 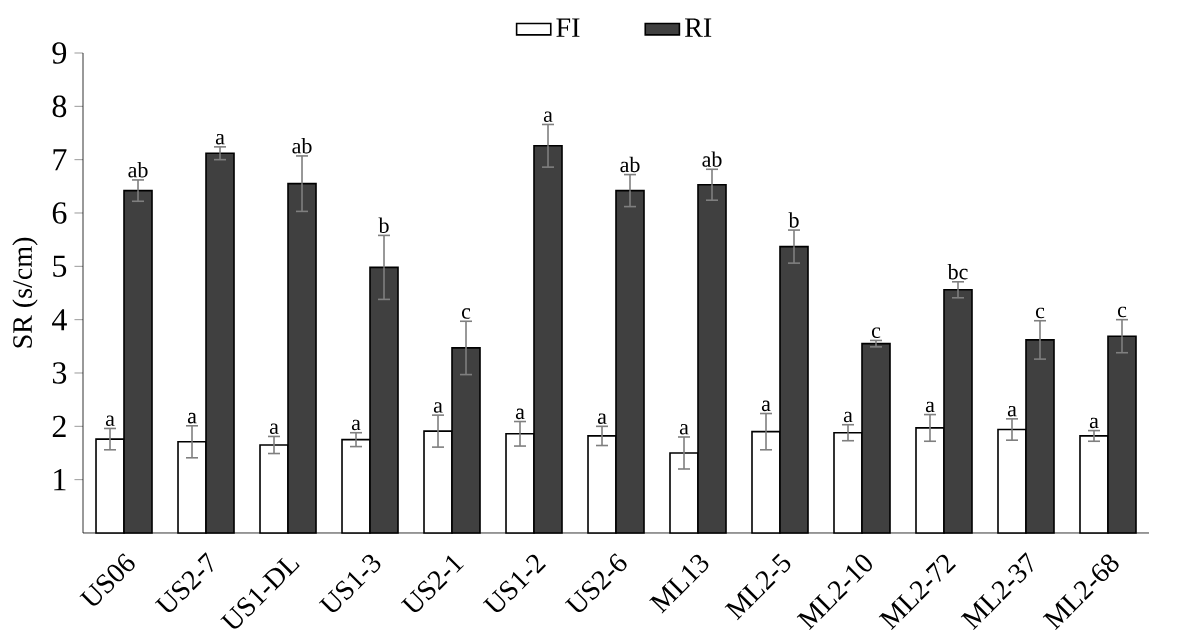 What do you see at coordinates (60, 160) in the screenshot?
I see `y-tick-label: 7` at bounding box center [60, 160].